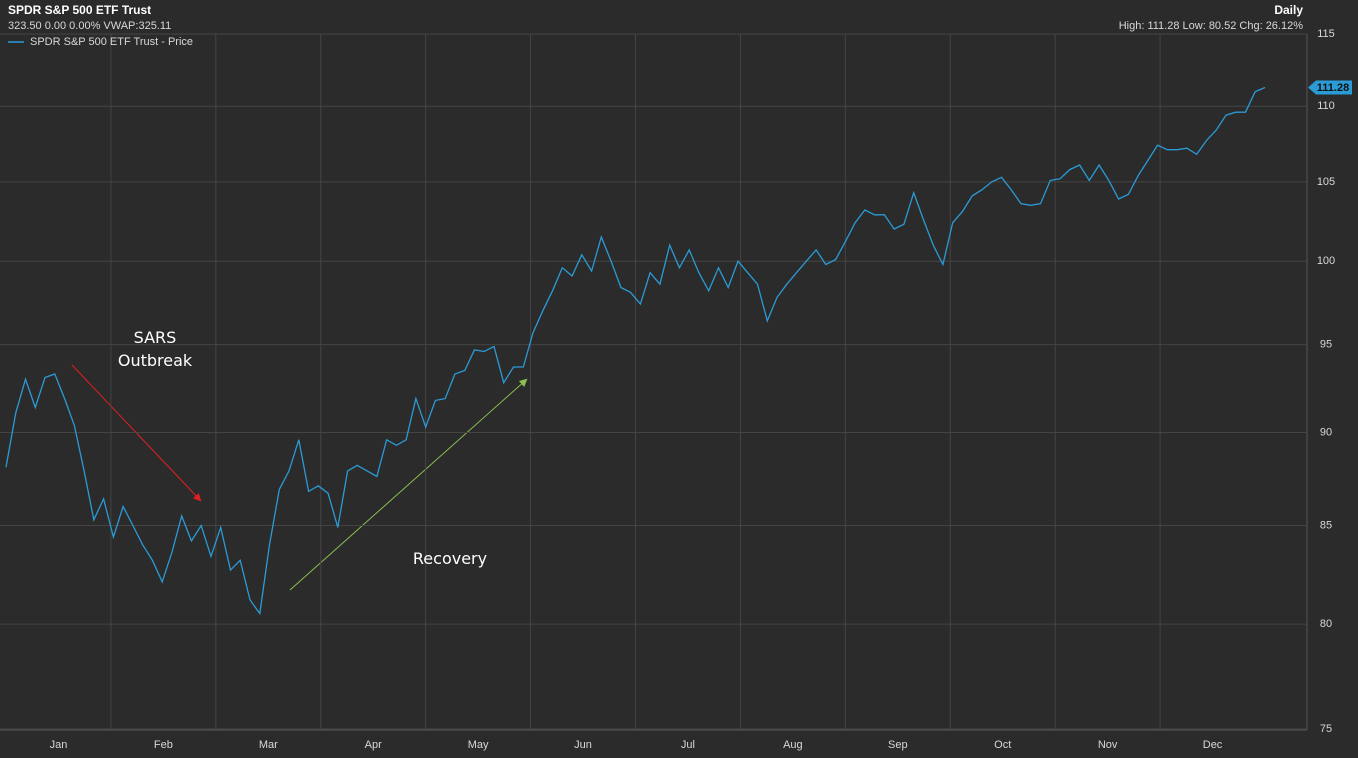  I want to click on annotation: SARS Outbreak, so click(155, 349).